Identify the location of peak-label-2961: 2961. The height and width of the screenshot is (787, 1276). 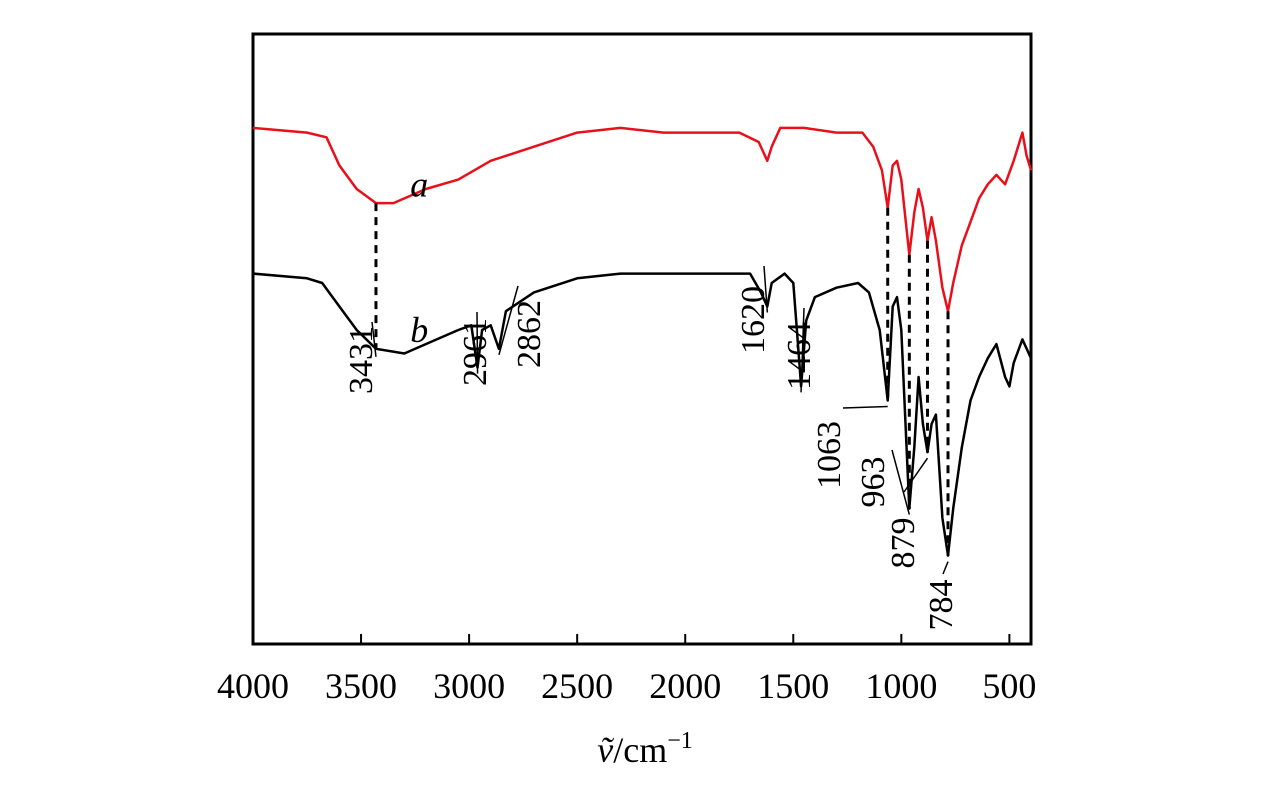
(475, 352).